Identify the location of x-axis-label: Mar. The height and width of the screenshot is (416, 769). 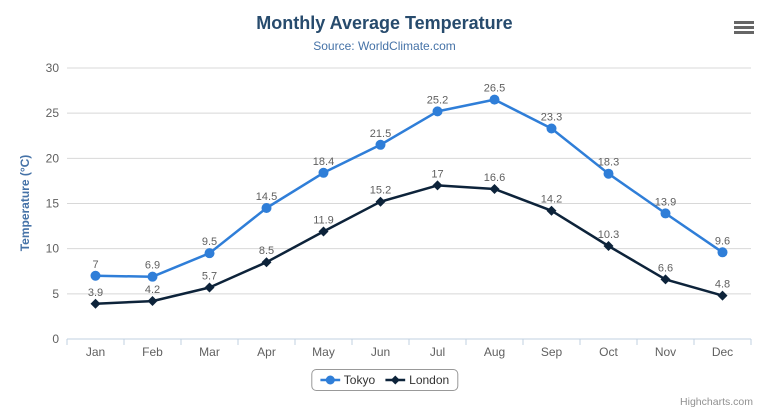
(209, 352).